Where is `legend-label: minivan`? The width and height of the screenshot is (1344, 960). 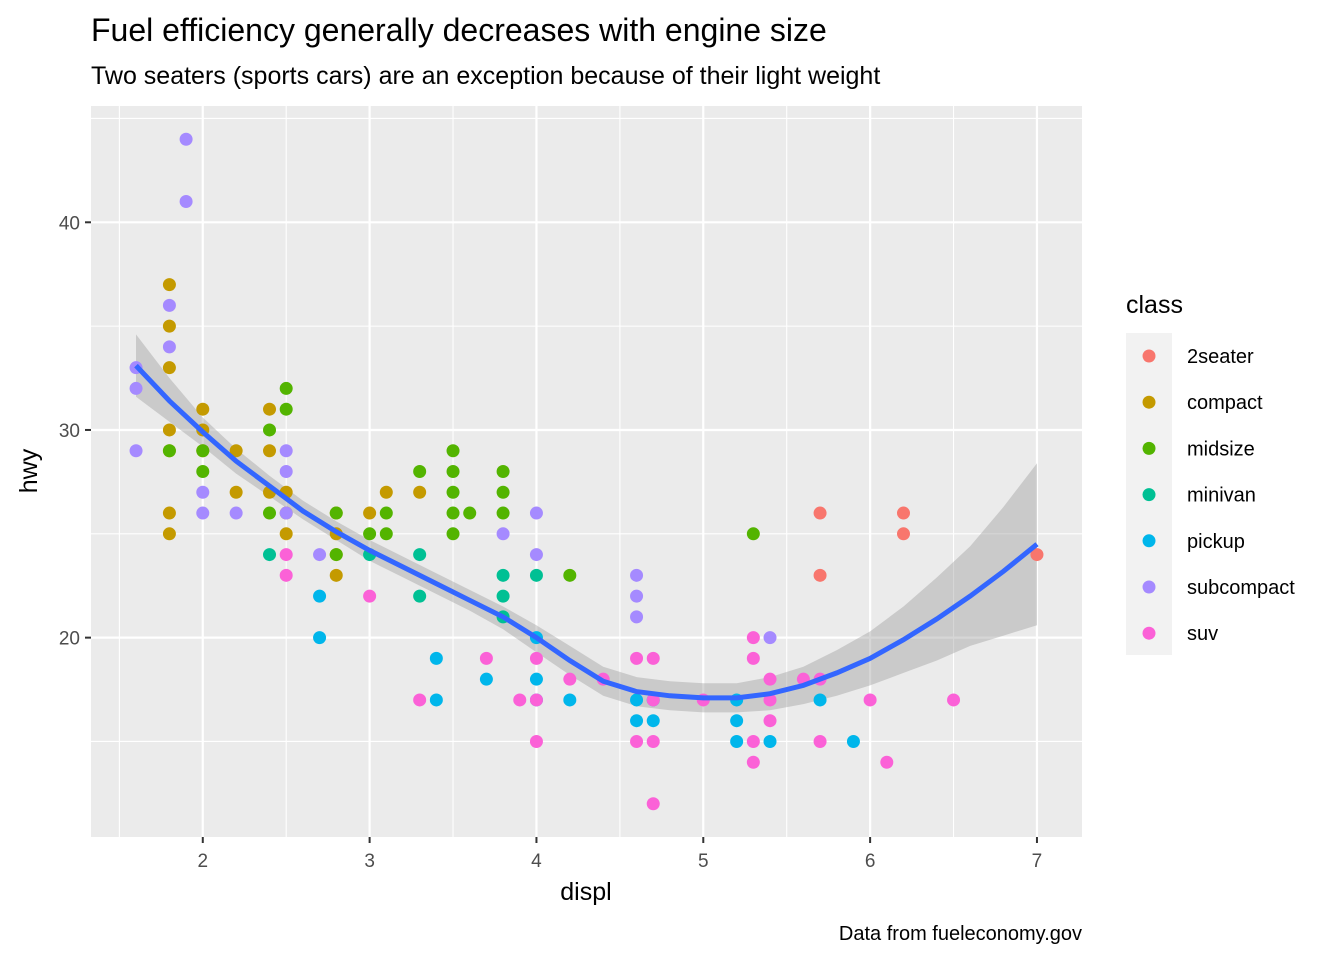 legend-label: minivan is located at coordinates (1221, 496).